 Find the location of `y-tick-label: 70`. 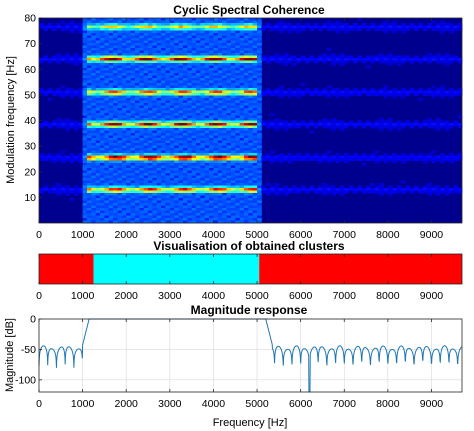

y-tick-label: 70 is located at coordinates (30, 44).